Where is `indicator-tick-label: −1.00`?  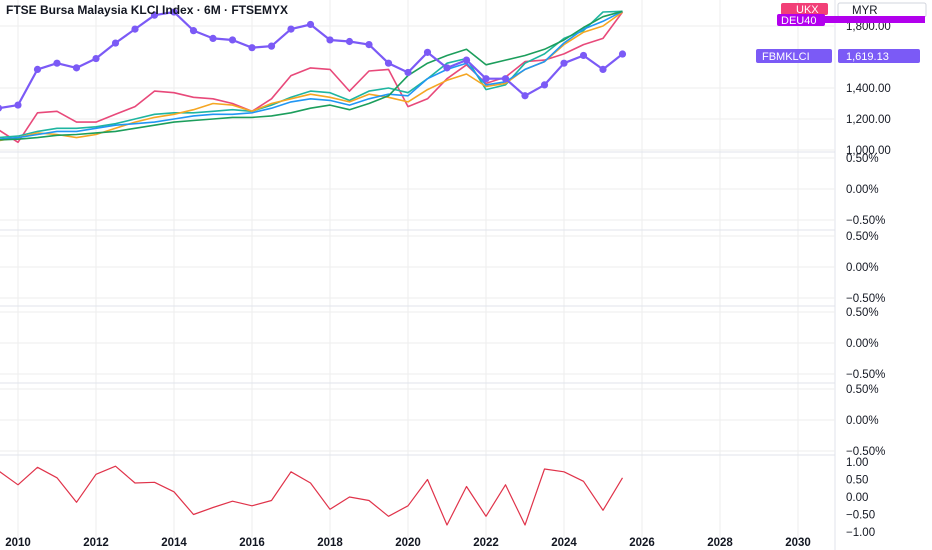
indicator-tick-label: −1.00 is located at coordinates (860, 533).